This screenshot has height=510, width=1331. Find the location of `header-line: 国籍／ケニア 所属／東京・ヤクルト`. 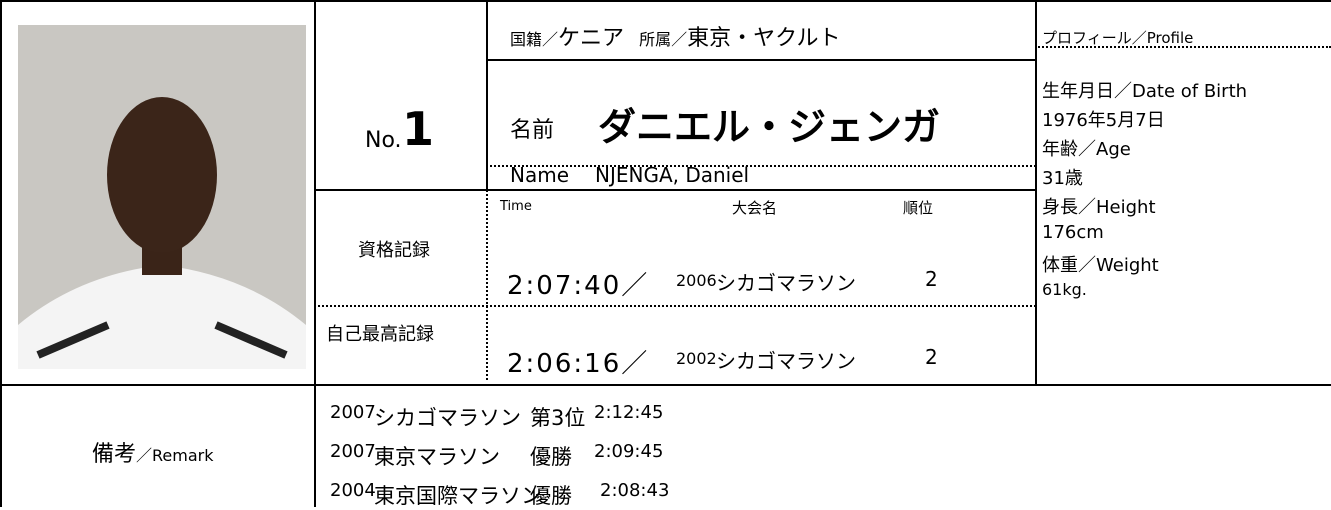

header-line: 国籍／ケニア 所属／東京・ヤクルト is located at coordinates (675, 36).